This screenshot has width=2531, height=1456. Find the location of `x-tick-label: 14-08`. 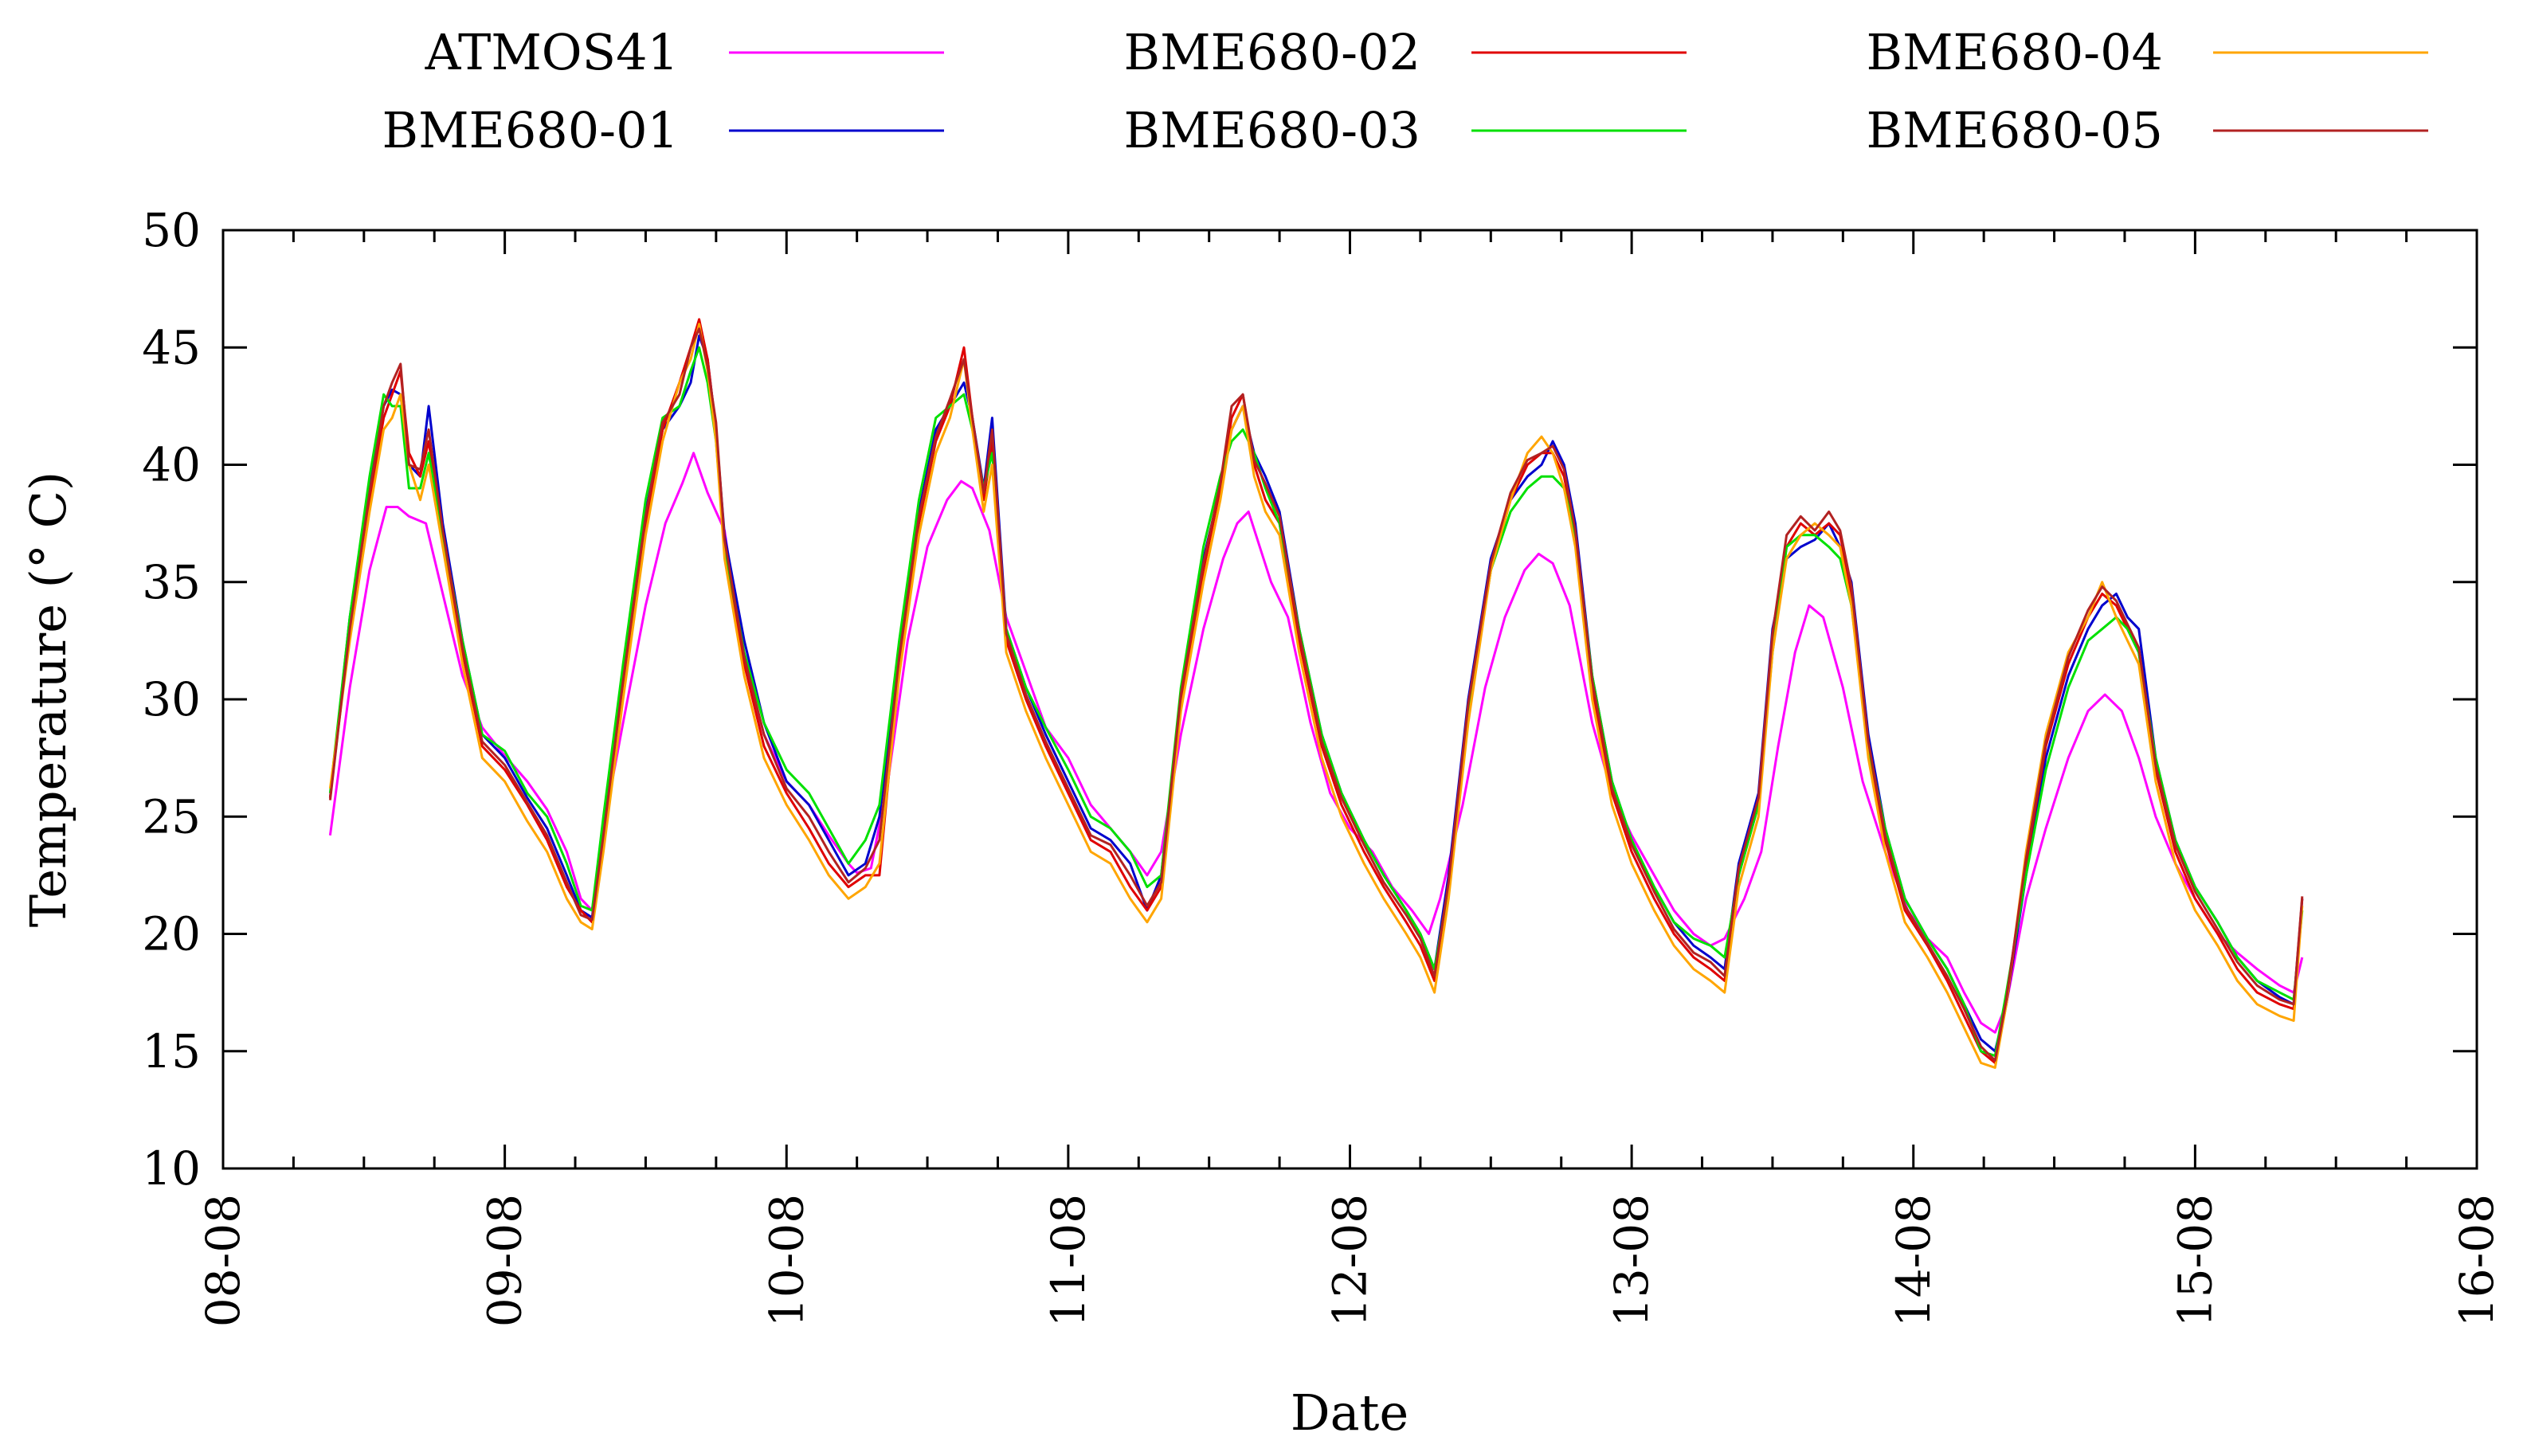

x-tick-label: 14-08 is located at coordinates (1913, 1260).